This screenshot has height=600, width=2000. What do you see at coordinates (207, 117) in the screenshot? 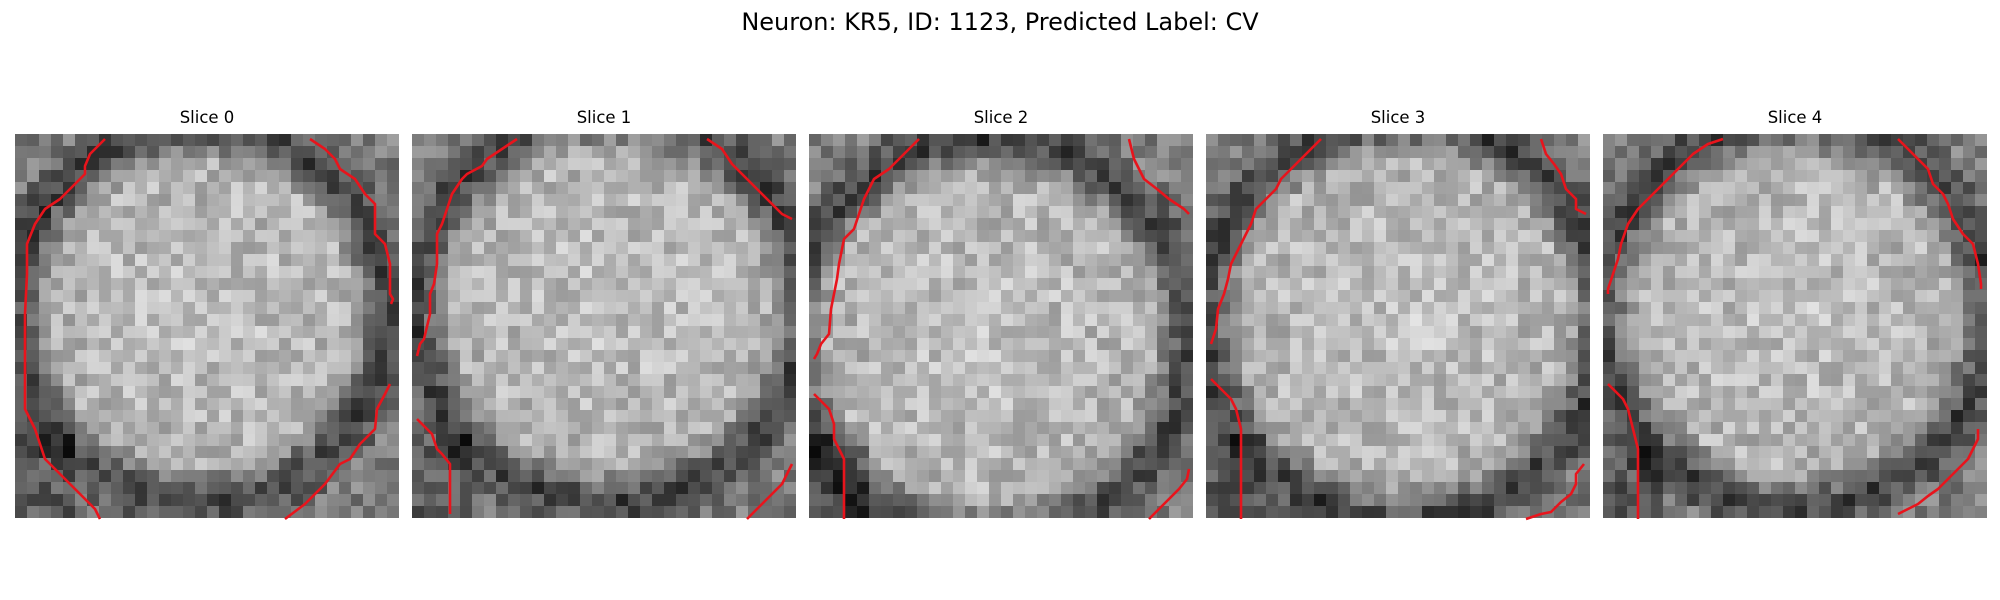
I see `slice-title: Slice 0` at bounding box center [207, 117].